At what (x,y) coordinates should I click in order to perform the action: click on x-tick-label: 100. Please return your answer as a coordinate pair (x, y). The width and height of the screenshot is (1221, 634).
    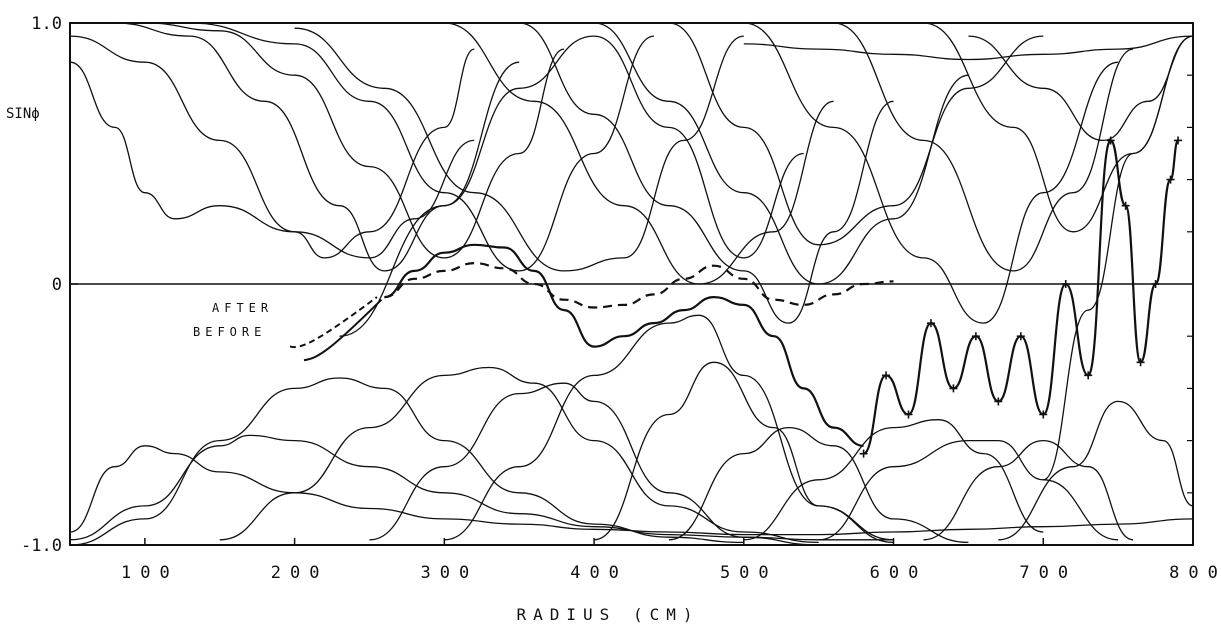
    Looking at the image, I should click on (150, 573).